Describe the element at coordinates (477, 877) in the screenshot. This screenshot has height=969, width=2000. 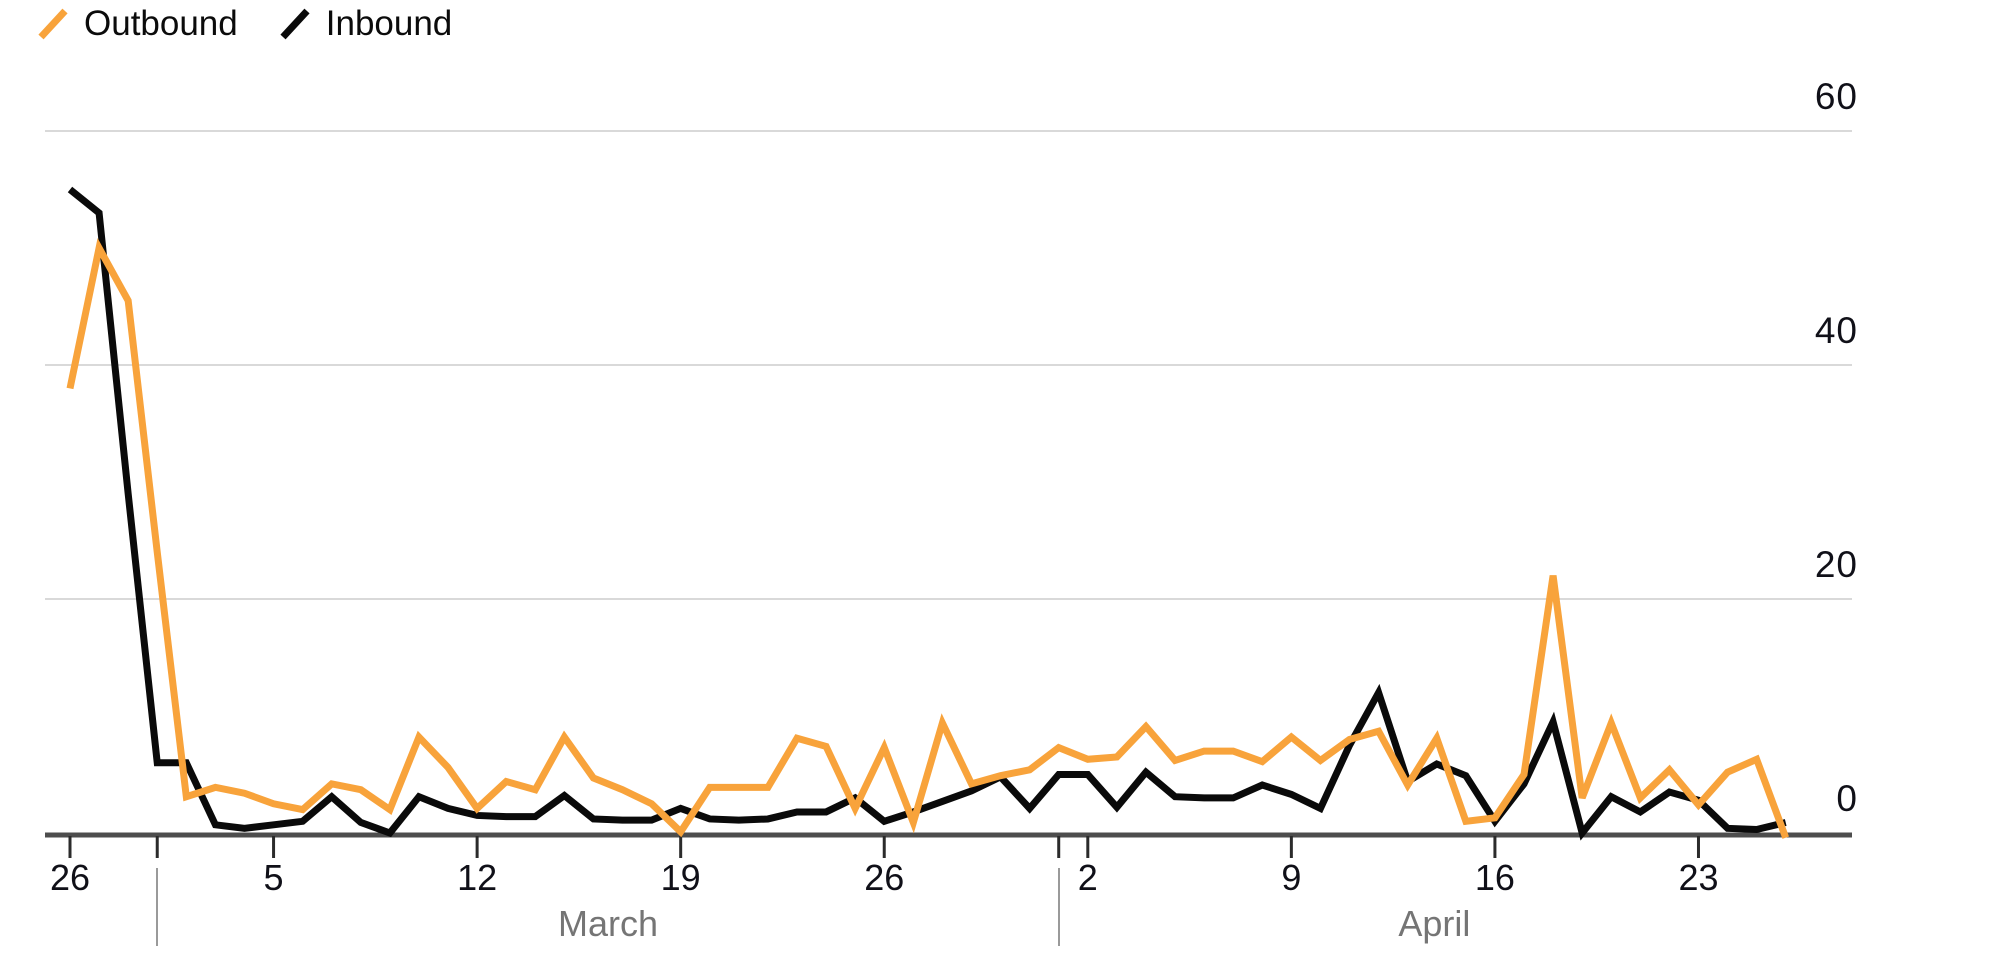
I see `x-axis-label: 12` at that location.